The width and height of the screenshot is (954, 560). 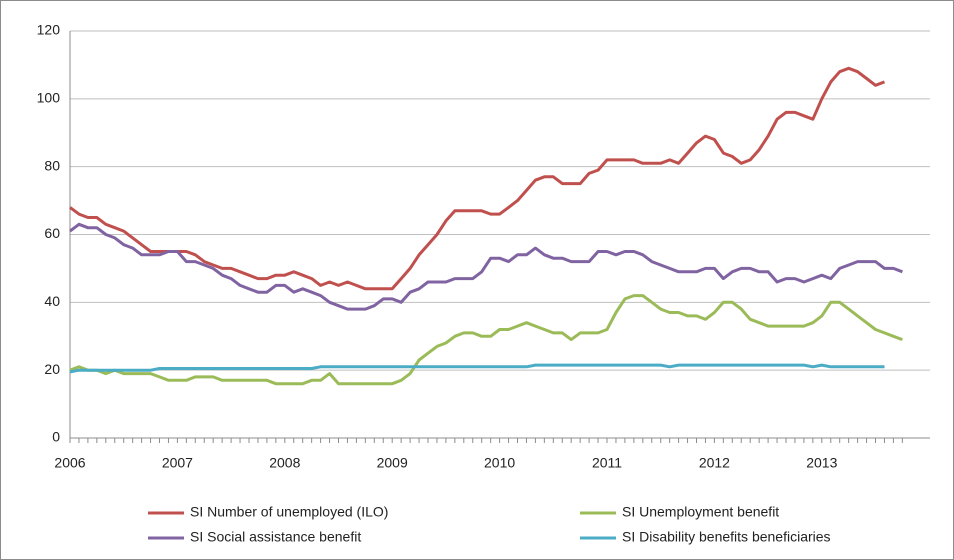 What do you see at coordinates (607, 463) in the screenshot?
I see `x-tick-label: 2011` at bounding box center [607, 463].